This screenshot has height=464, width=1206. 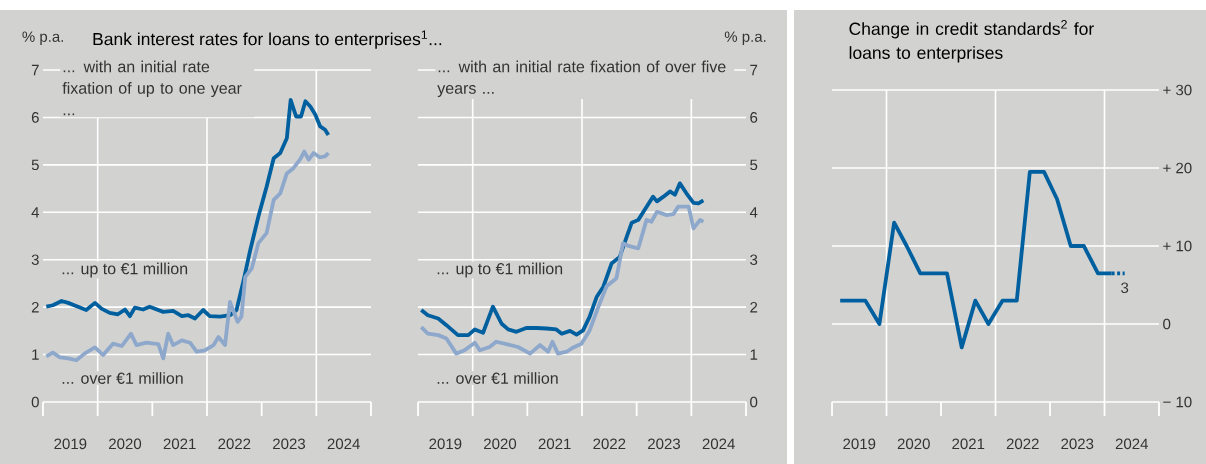 What do you see at coordinates (500, 270) in the screenshot?
I see `text: ... up to €1 million` at bounding box center [500, 270].